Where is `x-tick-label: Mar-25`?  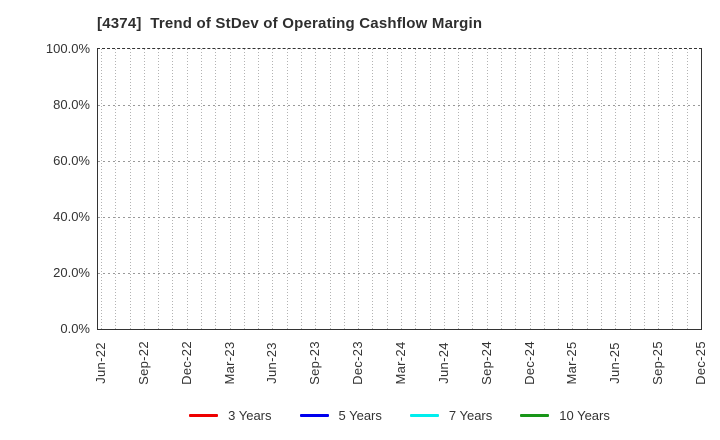
x-tick-label: Mar-25 is located at coordinates (572, 363).